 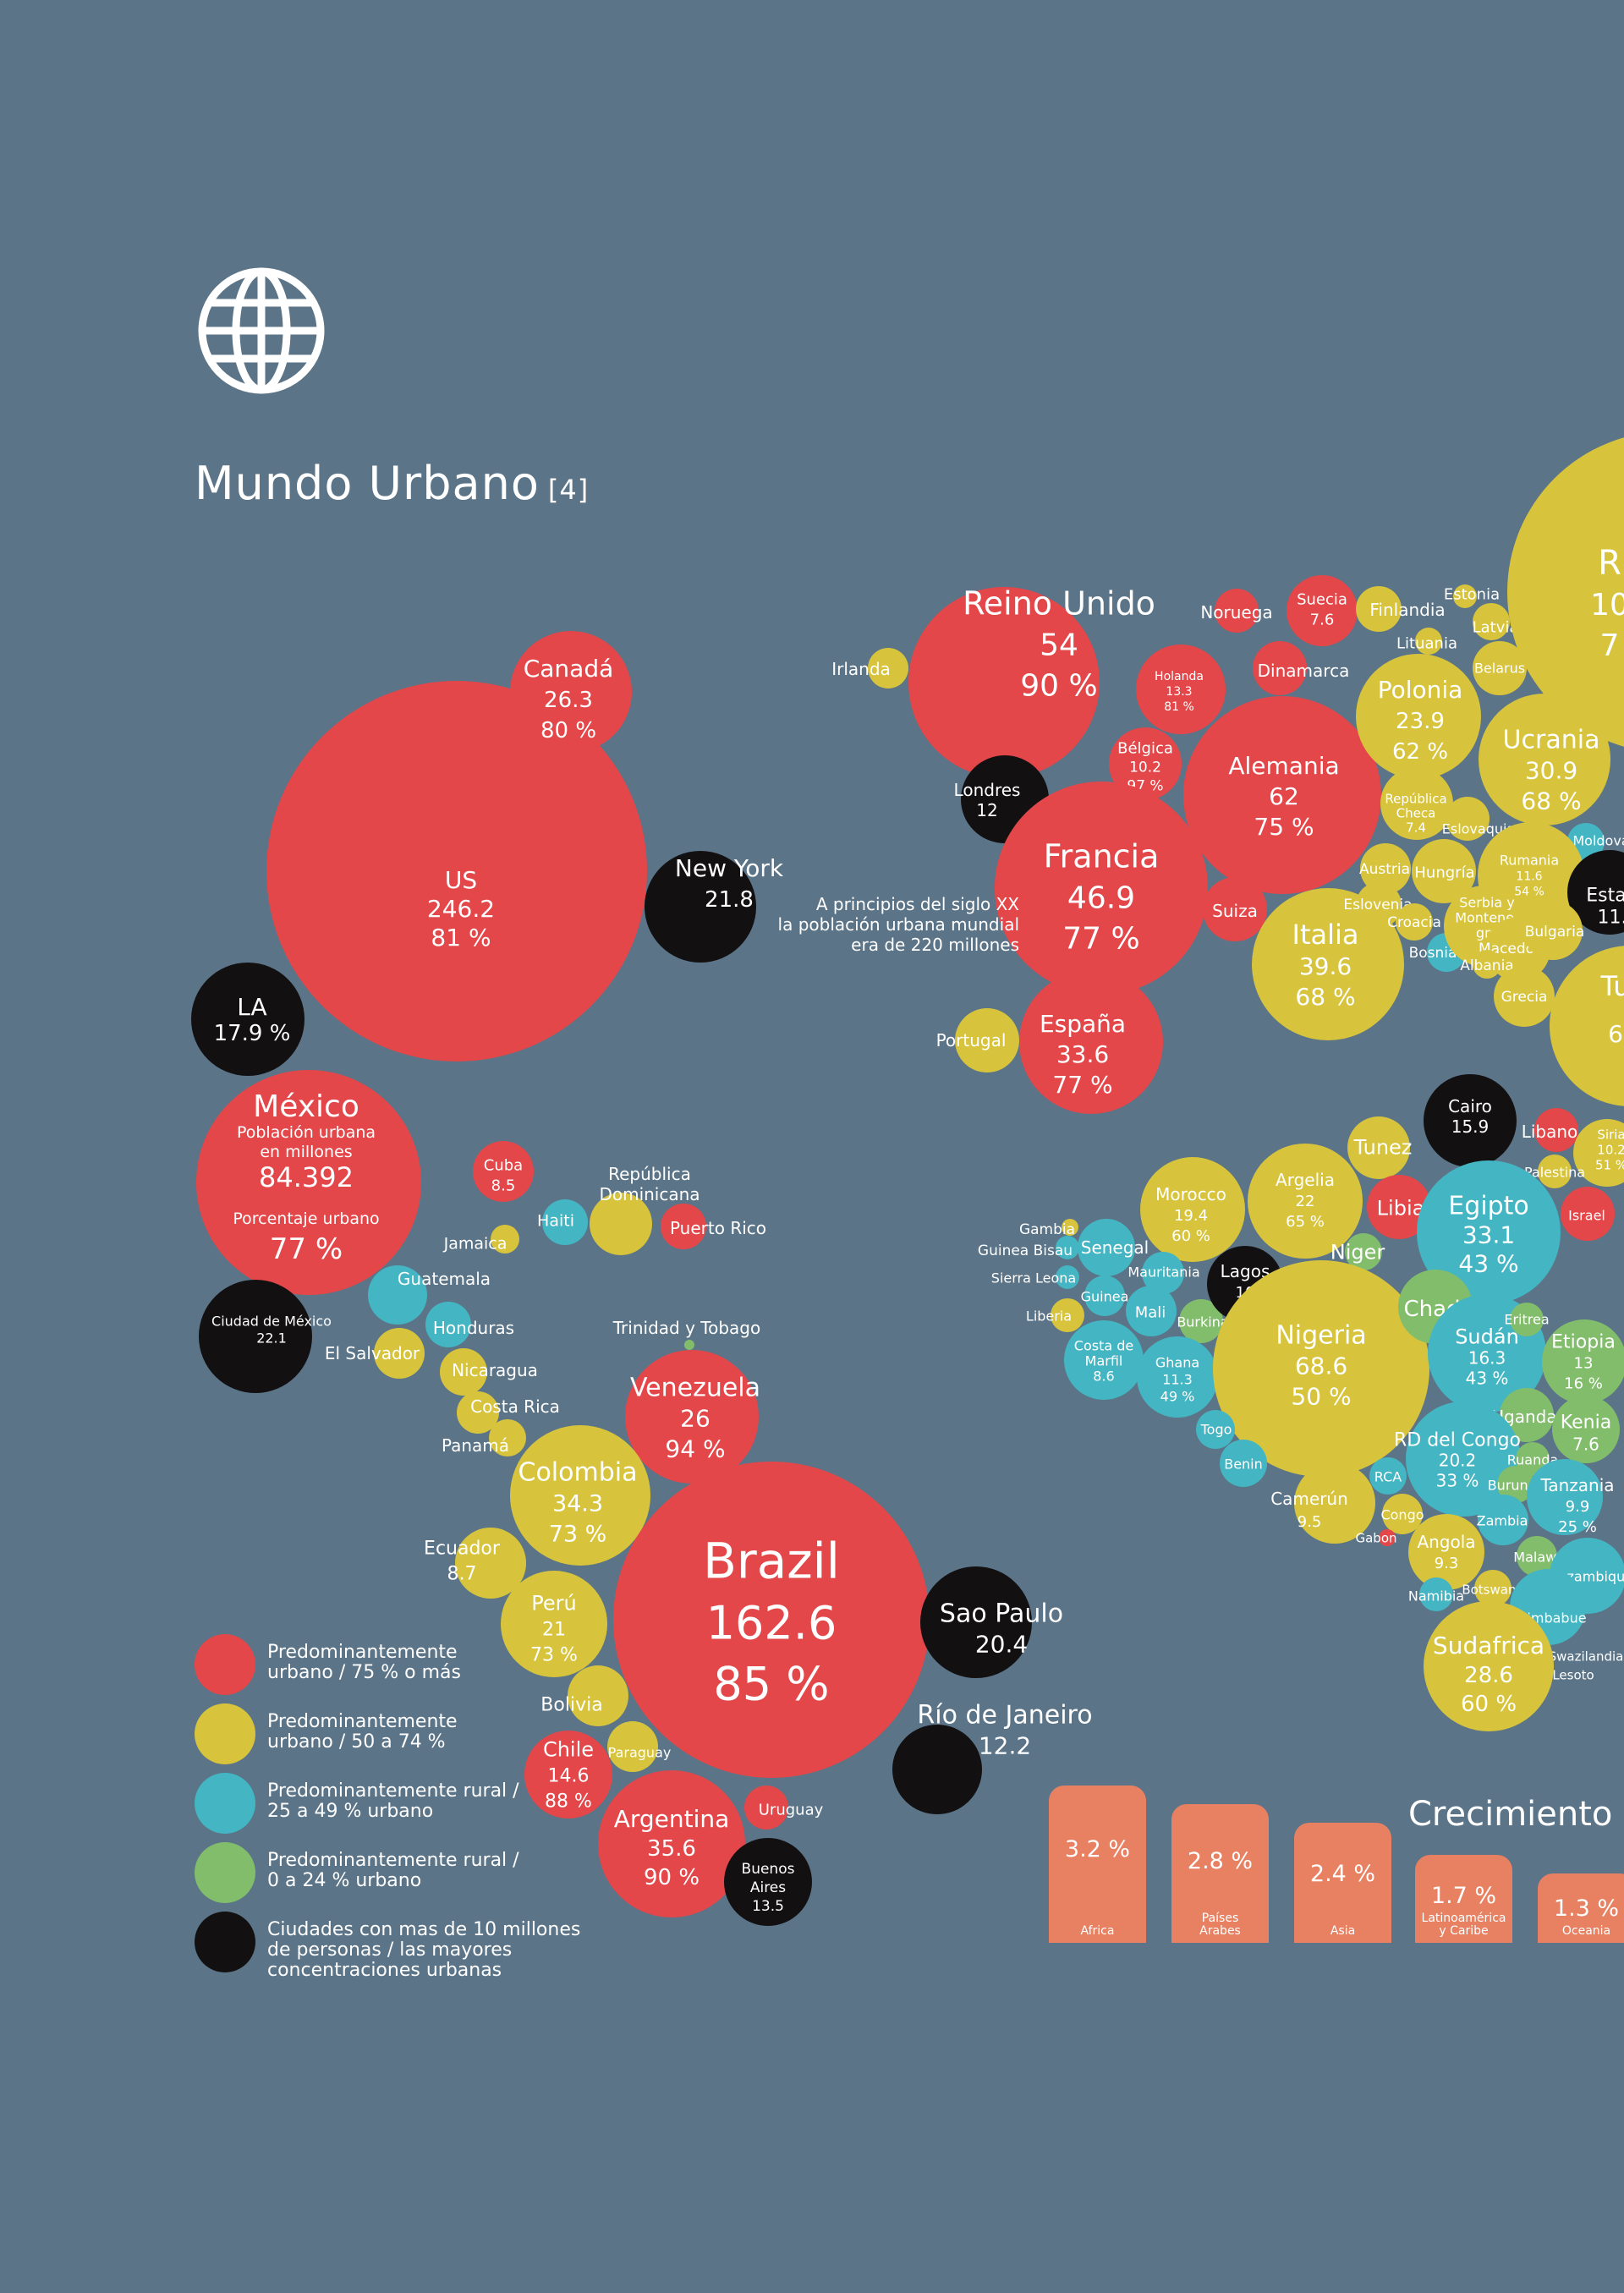 What do you see at coordinates (1190, 1236) in the screenshot?
I see `bubble-morocco-line-2: 60 %` at bounding box center [1190, 1236].